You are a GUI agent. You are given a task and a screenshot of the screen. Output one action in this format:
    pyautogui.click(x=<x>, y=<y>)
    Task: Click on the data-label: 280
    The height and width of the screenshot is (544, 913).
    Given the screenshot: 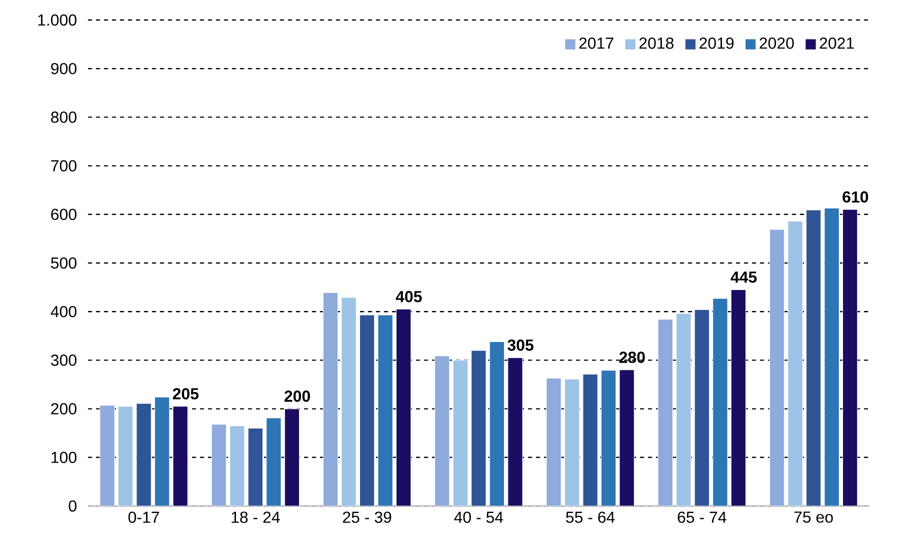 What is the action you would take?
    pyautogui.click(x=632, y=357)
    